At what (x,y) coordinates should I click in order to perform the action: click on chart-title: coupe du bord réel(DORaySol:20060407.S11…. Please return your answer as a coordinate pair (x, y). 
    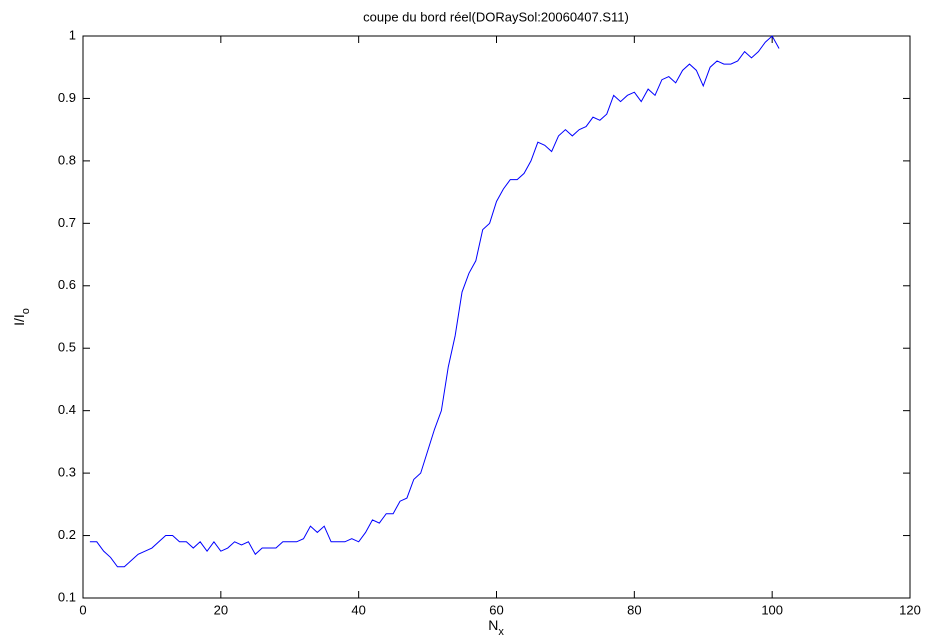
    Looking at the image, I should click on (496, 16).